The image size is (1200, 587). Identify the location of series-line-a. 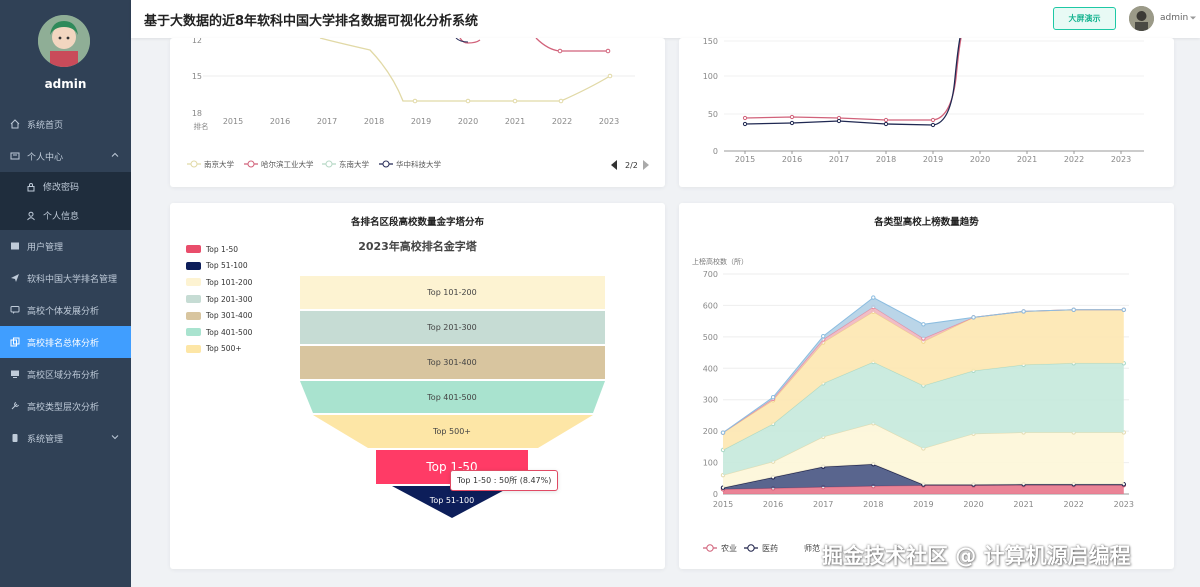
(853, 79).